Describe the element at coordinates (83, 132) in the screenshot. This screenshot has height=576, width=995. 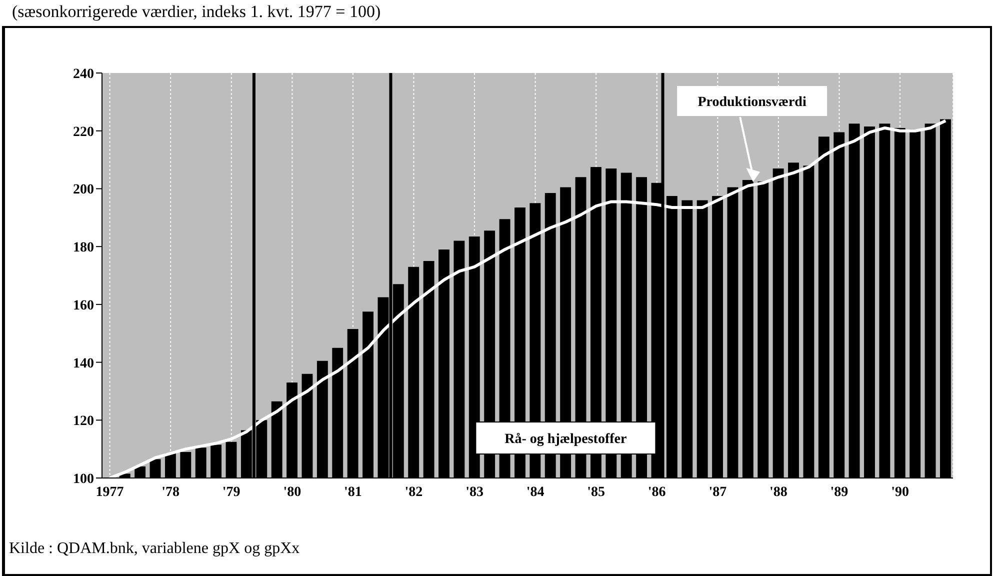
I see `y-tick-label: 220` at that location.